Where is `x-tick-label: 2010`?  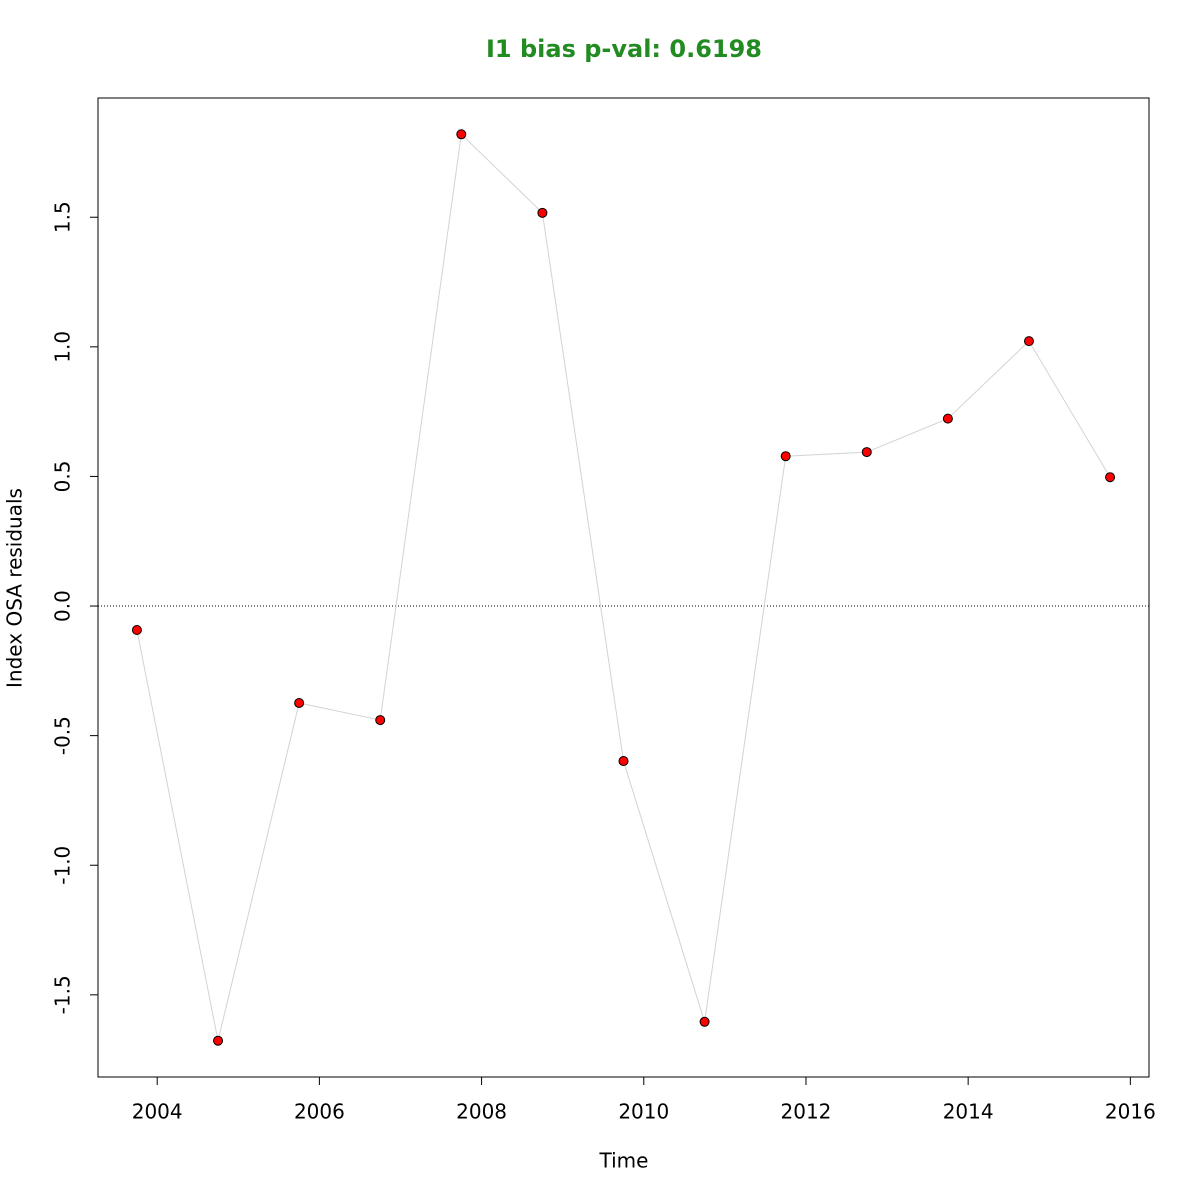
x-tick-label: 2010 is located at coordinates (643, 1112).